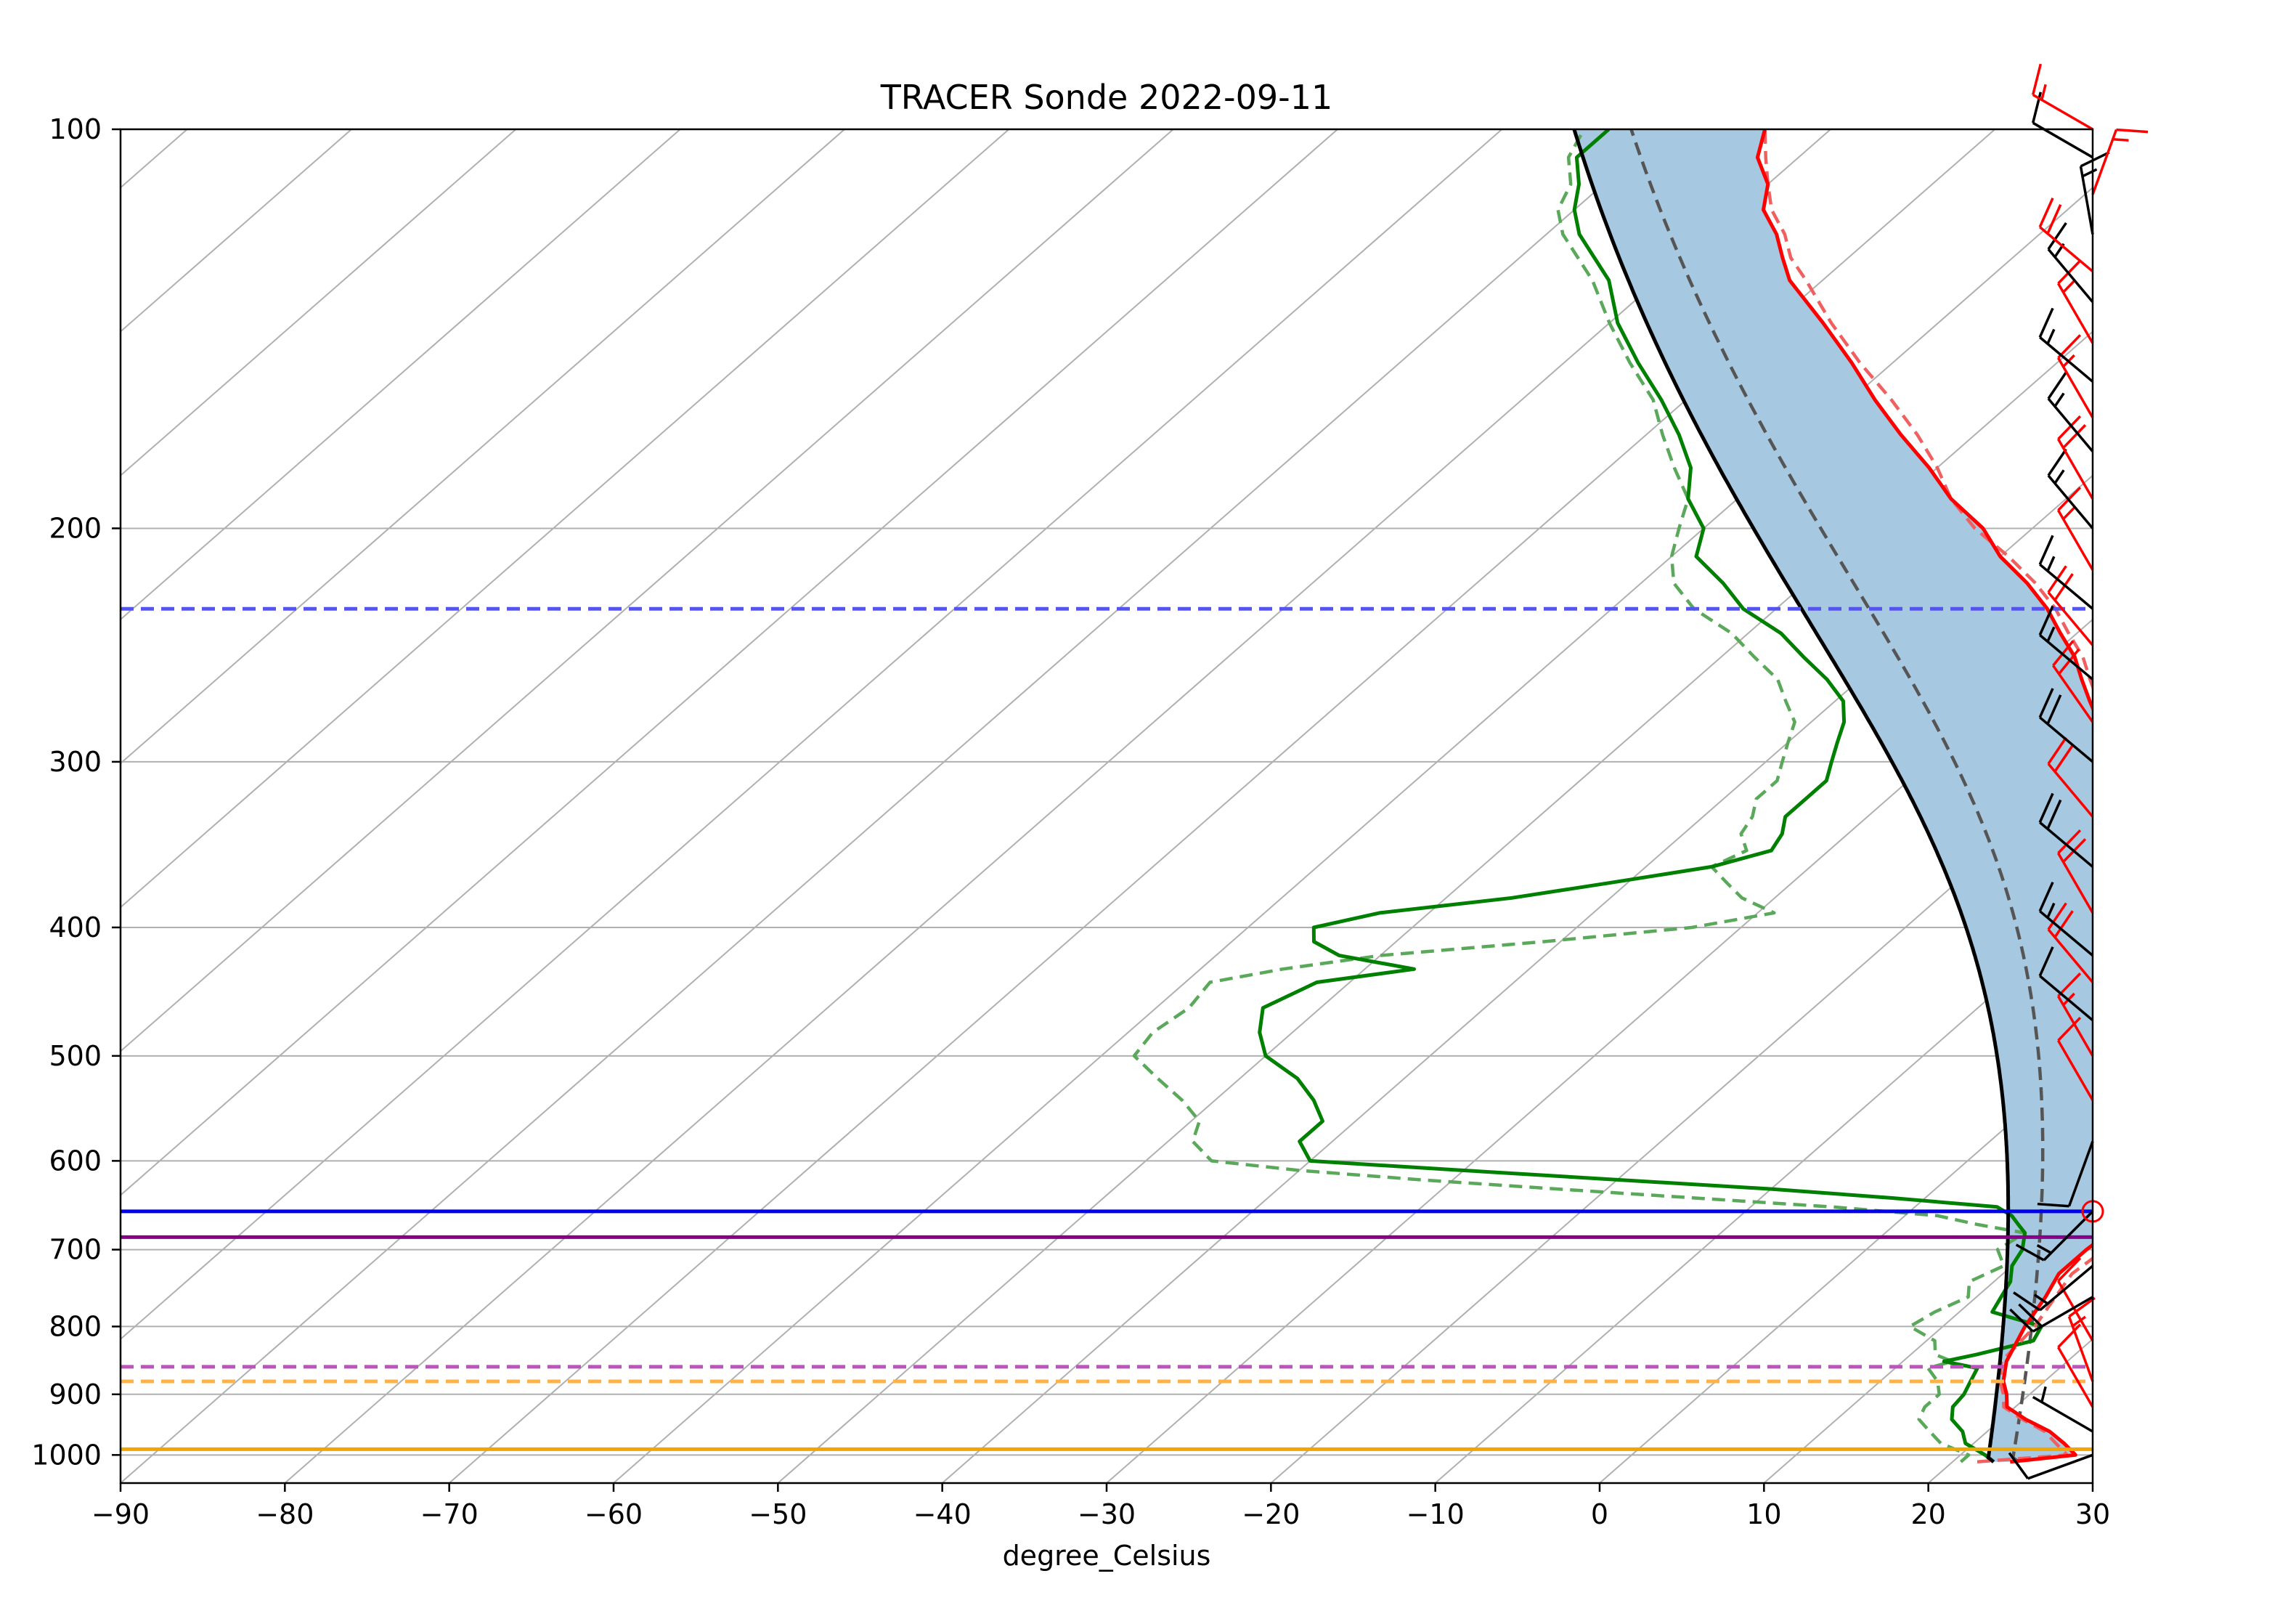 The image size is (2296, 1600). I want to click on y-tick-label: 100, so click(75, 129).